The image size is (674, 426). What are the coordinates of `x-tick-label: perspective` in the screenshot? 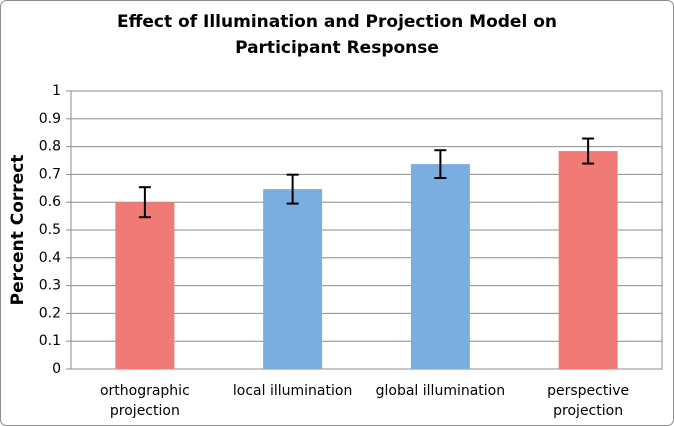 It's located at (588, 391).